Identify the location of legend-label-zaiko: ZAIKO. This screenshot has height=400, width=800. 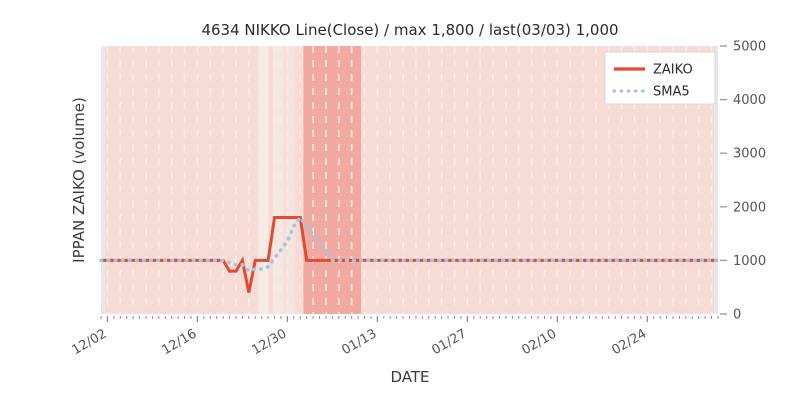
(673, 70).